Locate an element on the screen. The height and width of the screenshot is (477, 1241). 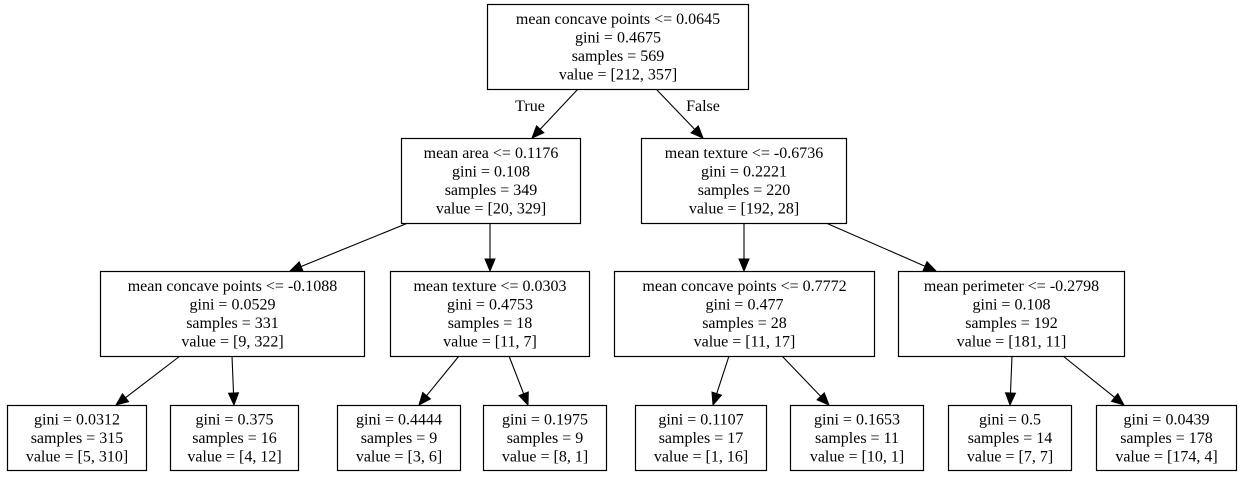
edge-n3-n8 is located at coordinates (233, 381).